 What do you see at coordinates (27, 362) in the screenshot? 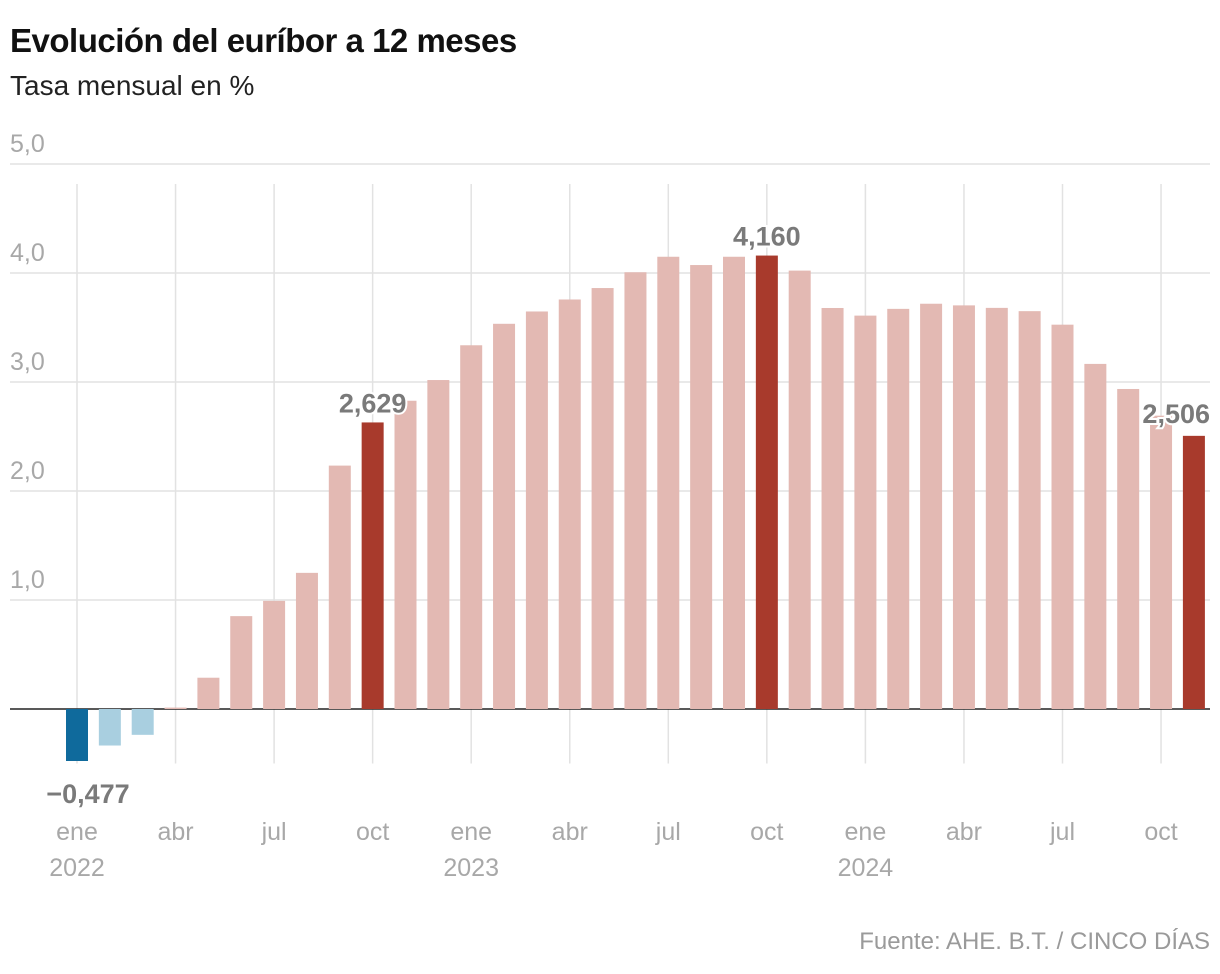
I see `y-tick-label: 3,0` at bounding box center [27, 362].